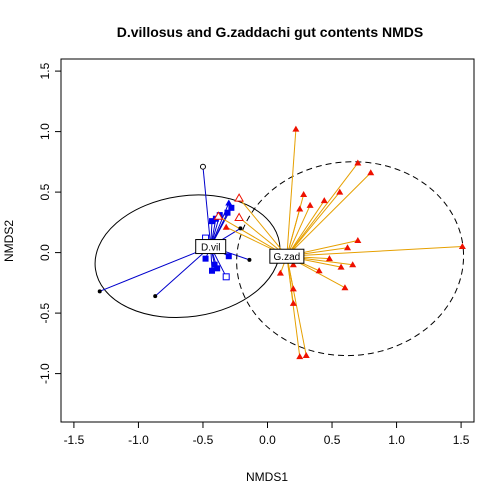 Image resolution: width=500 pixels, height=500 pixels. I want to click on y-axis: -1.0 -0.5 0.0 0.5 1.0 1.5, so click(50, 223).